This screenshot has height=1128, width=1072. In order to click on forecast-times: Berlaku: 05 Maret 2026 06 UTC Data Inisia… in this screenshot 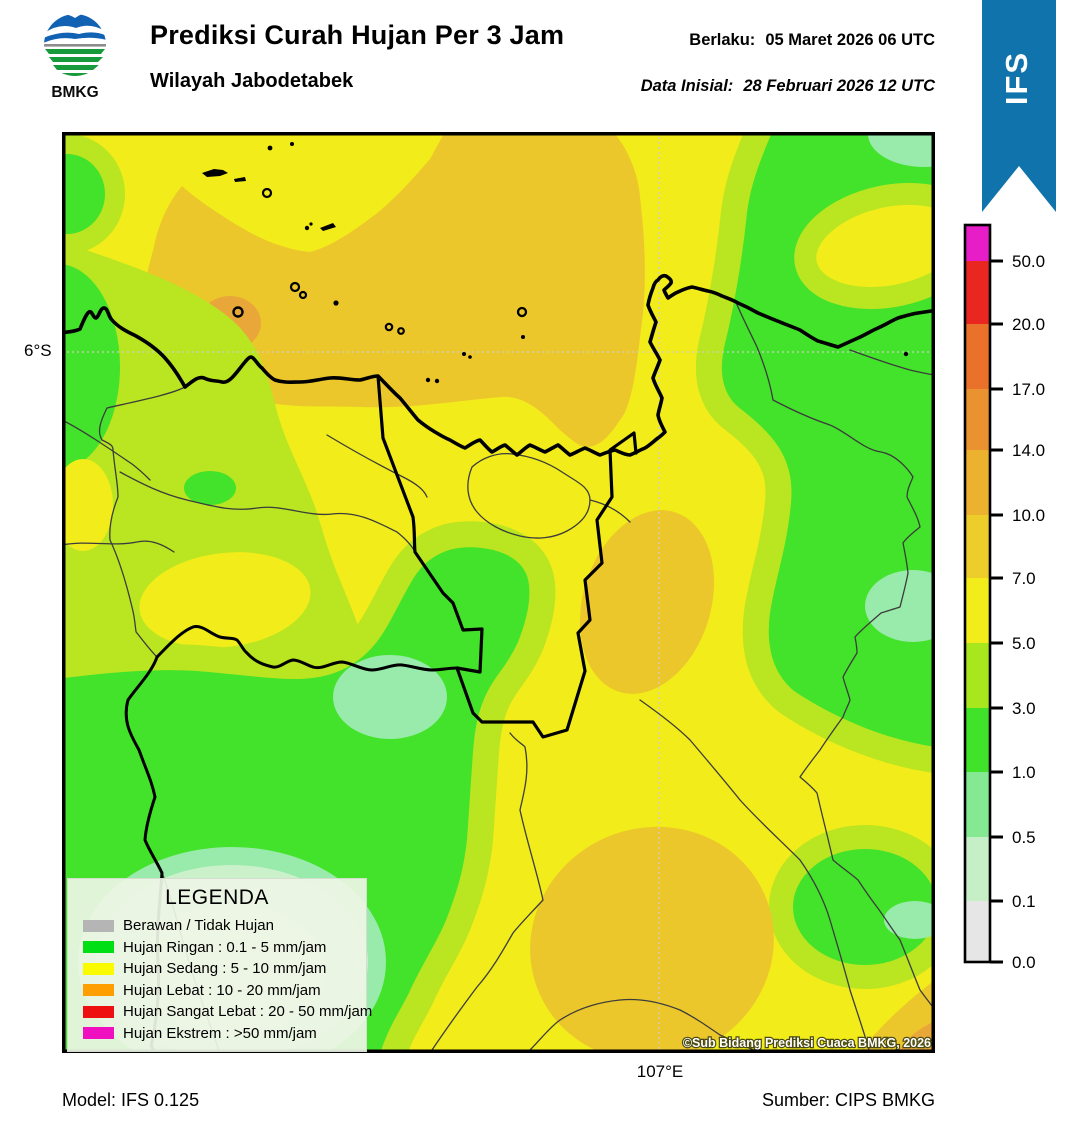, I will do `click(788, 63)`.